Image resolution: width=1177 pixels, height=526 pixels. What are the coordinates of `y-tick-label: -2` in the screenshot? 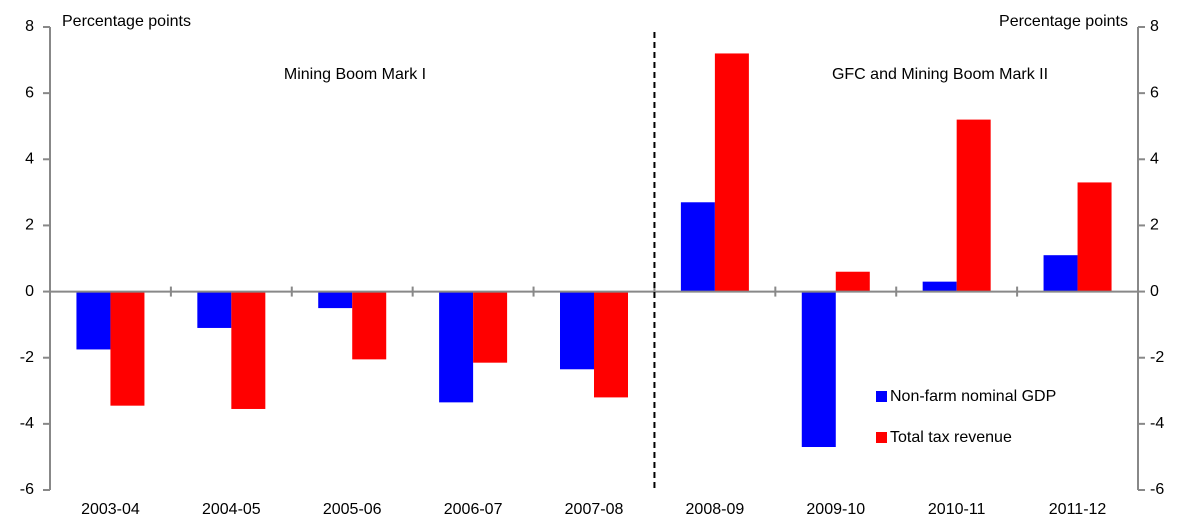 It's located at (27, 357).